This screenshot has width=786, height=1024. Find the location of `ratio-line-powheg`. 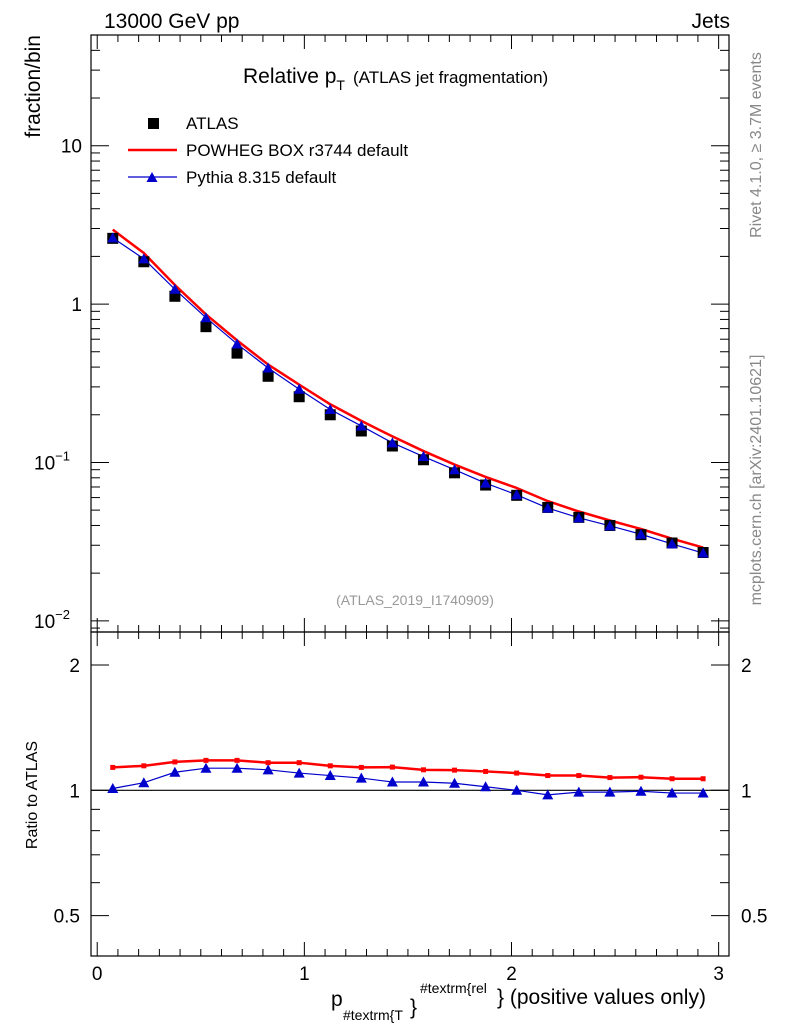

ratio-line-powheg is located at coordinates (408, 770).